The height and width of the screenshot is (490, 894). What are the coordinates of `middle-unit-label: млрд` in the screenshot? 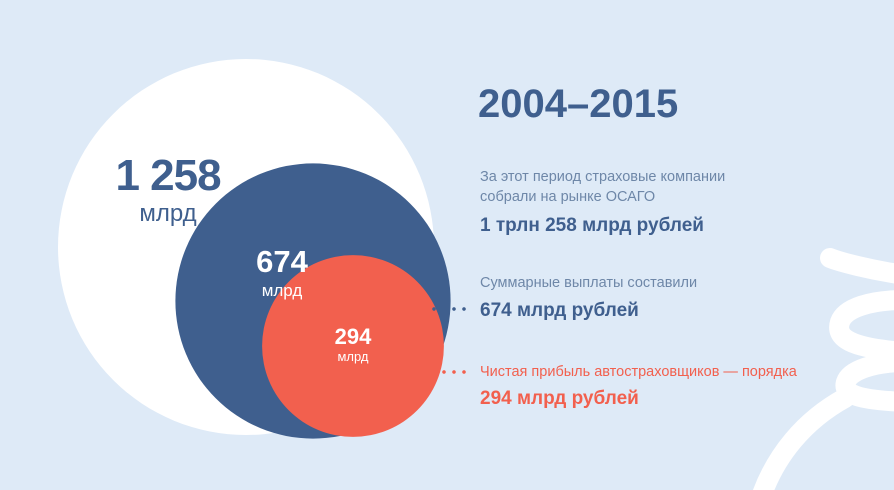 It's located at (282, 290).